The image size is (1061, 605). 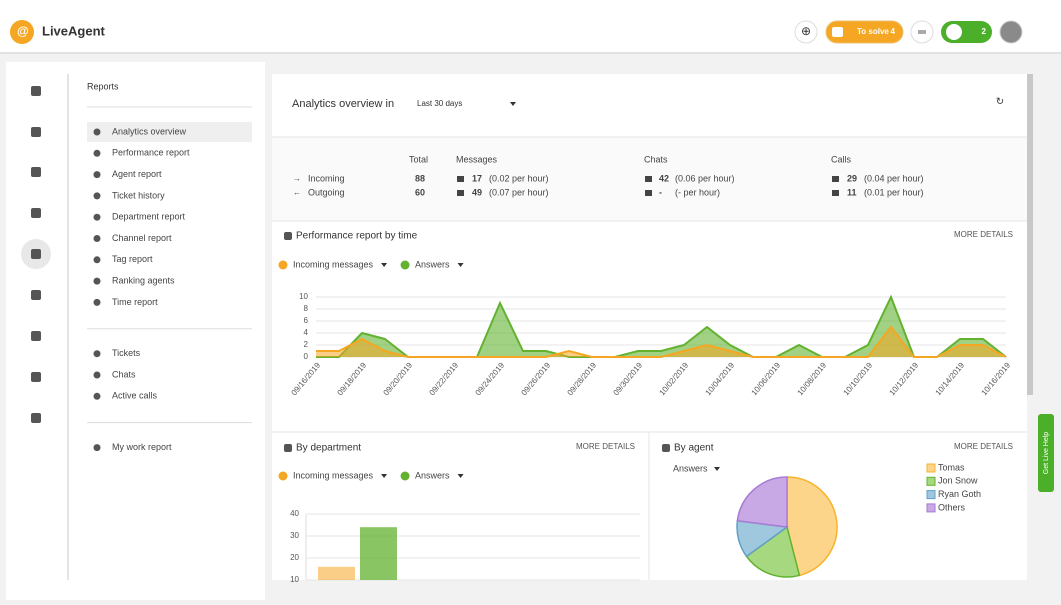 What do you see at coordinates (1011, 32) in the screenshot?
I see `avatar` at bounding box center [1011, 32].